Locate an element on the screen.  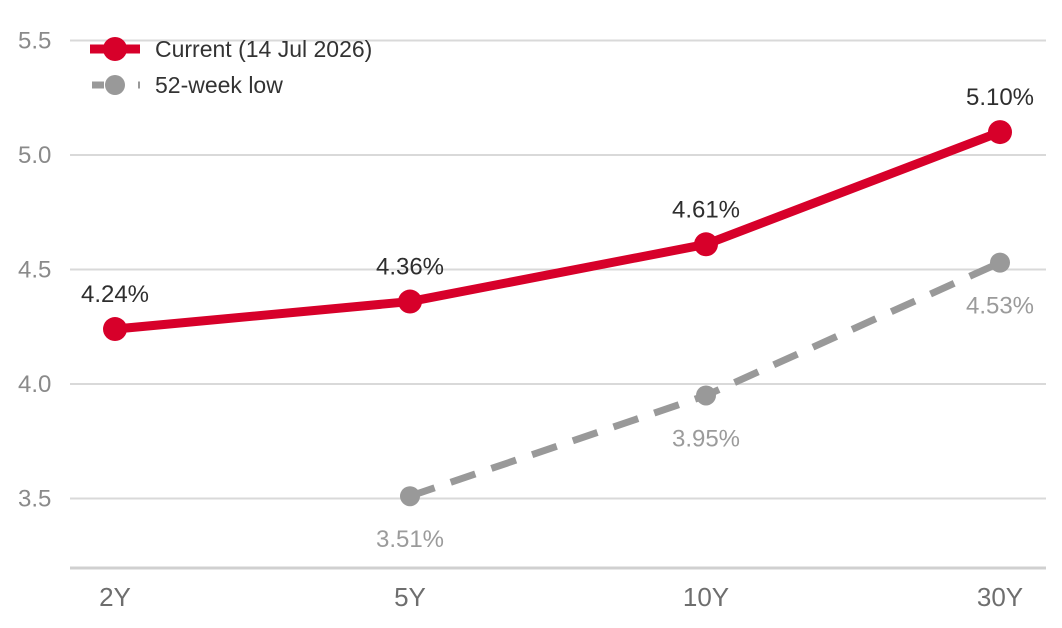
x-tick-label-30y: 30Y is located at coordinates (1000, 597).